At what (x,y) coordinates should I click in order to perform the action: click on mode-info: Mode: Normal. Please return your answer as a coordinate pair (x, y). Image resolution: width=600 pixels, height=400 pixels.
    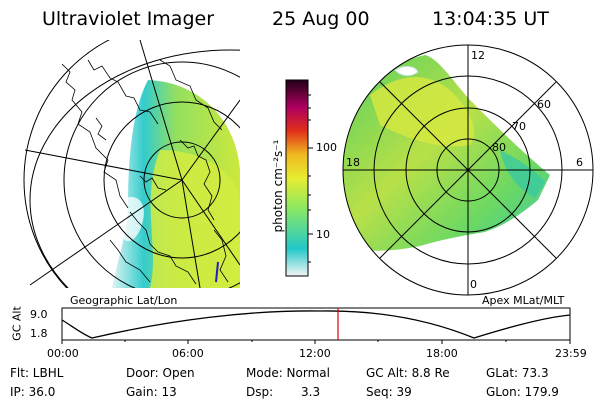
    Looking at the image, I should click on (288, 373).